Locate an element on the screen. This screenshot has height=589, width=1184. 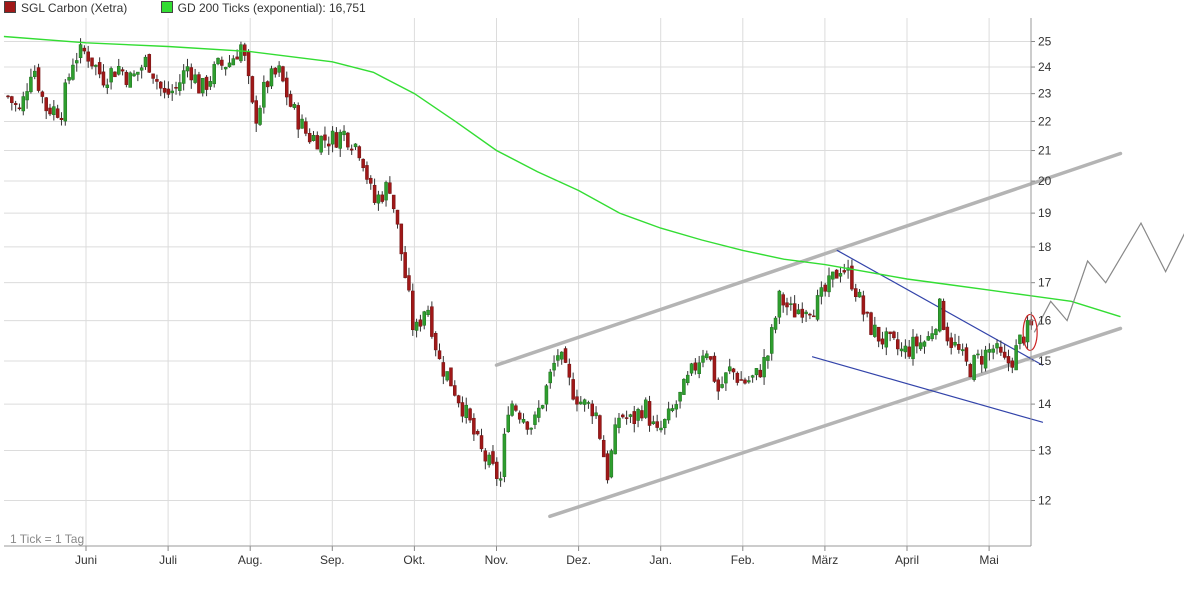
overlay is located at coordinates (1103, 286).